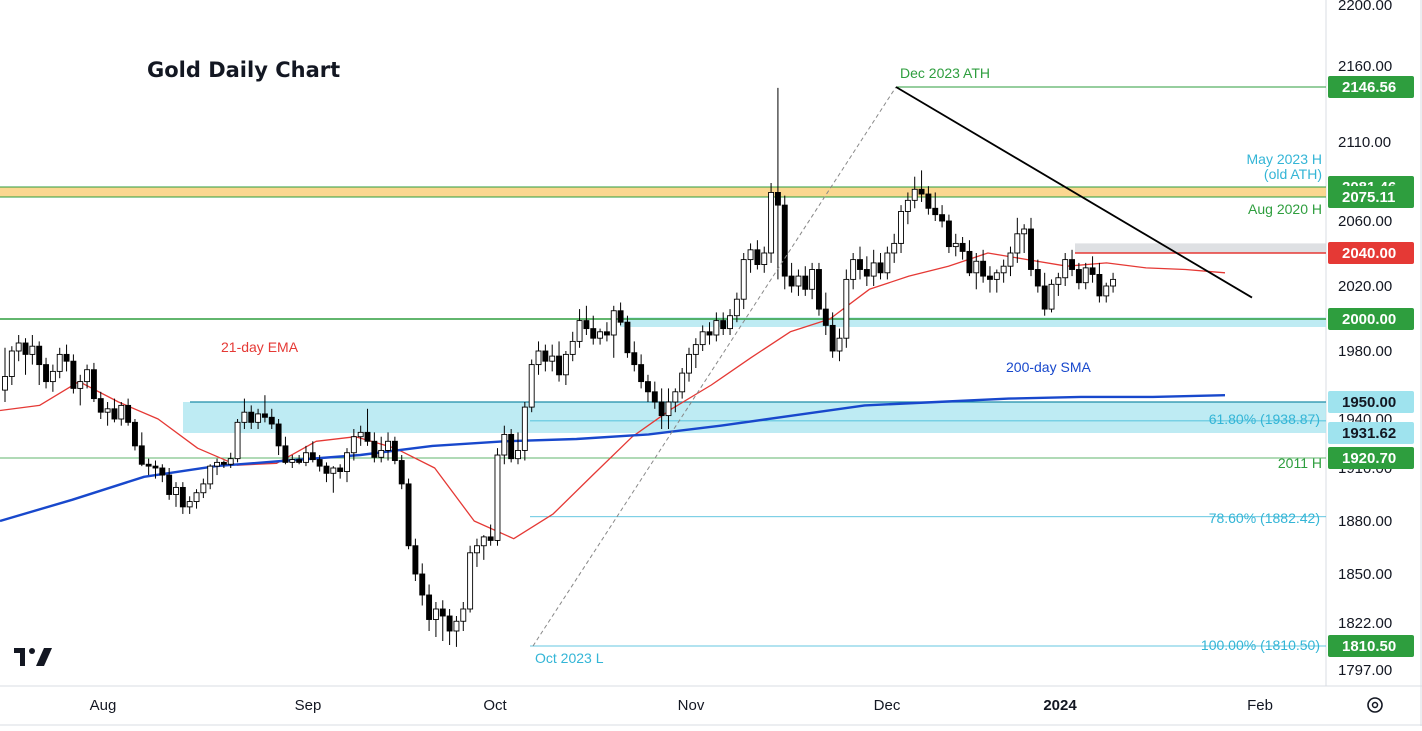 Image resolution: width=1422 pixels, height=731 pixels. Describe the element at coordinates (1369, 458) in the screenshot. I see `price-badge-label: 1920.70` at that location.